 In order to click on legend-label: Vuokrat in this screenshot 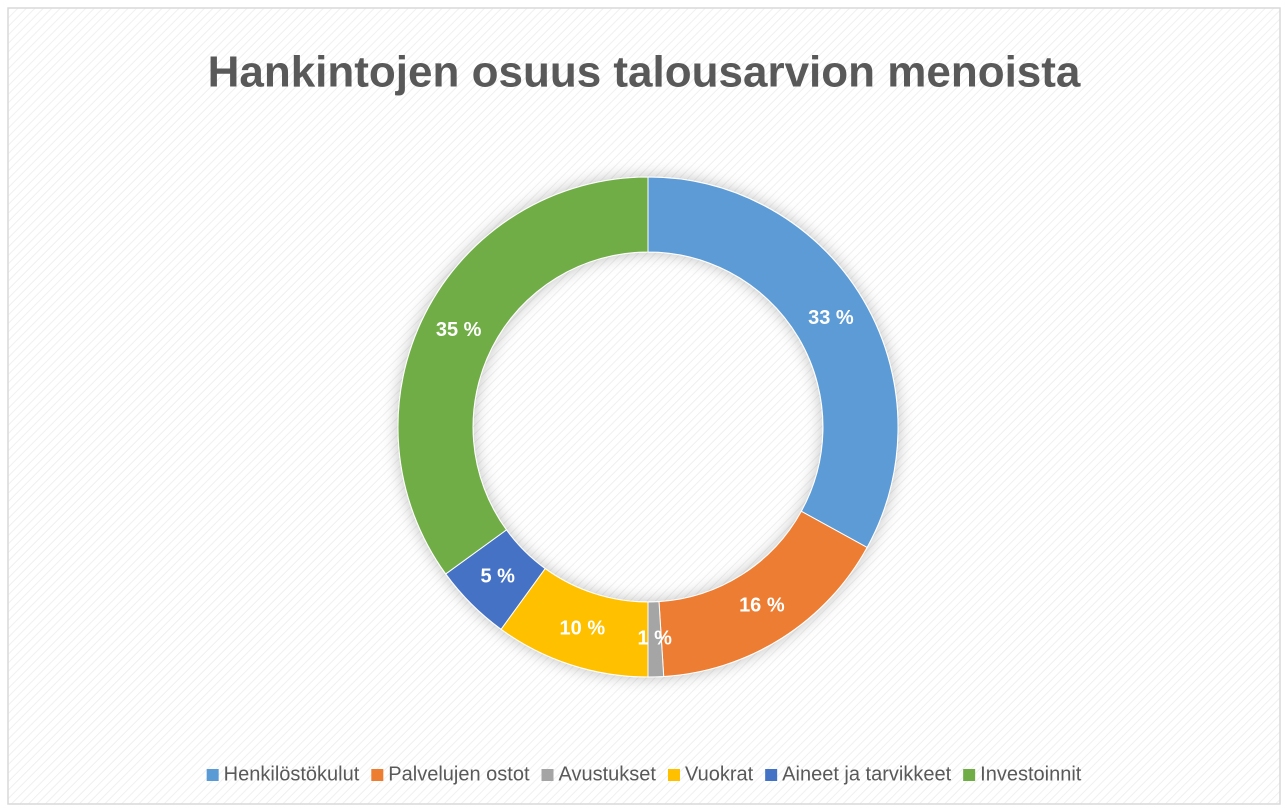, I will do `click(719, 774)`.